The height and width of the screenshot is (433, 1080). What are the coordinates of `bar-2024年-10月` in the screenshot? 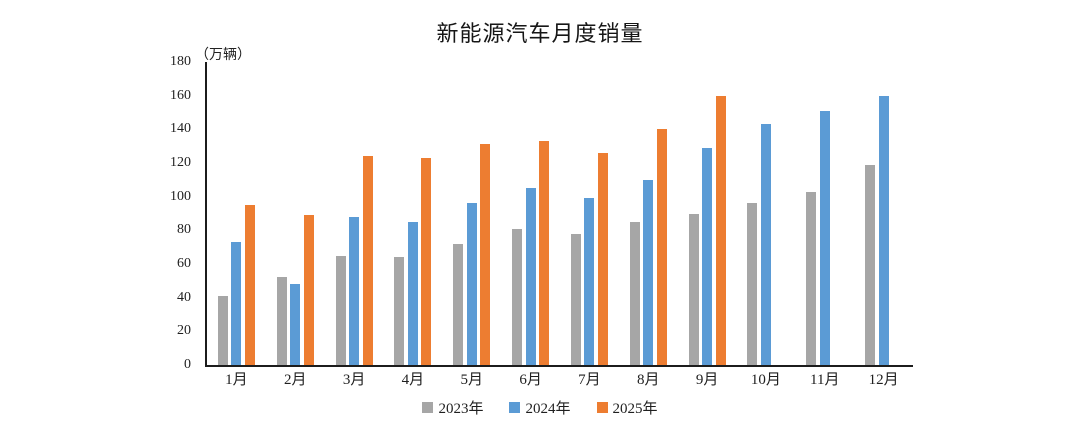 It's located at (765, 244).